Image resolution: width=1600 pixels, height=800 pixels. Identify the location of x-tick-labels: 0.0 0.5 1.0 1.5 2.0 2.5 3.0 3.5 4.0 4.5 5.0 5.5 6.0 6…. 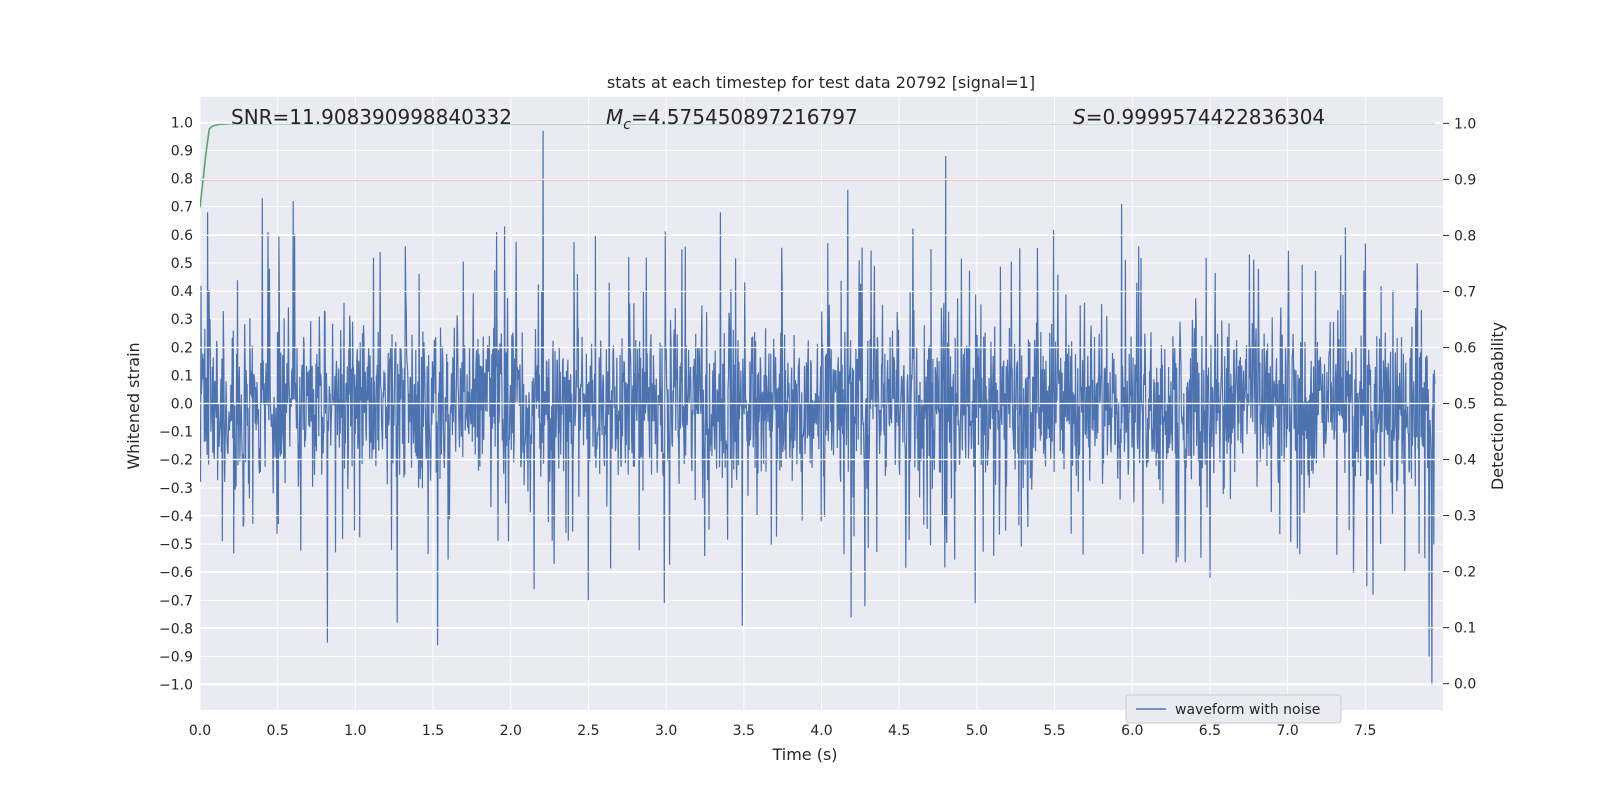
(783, 731).